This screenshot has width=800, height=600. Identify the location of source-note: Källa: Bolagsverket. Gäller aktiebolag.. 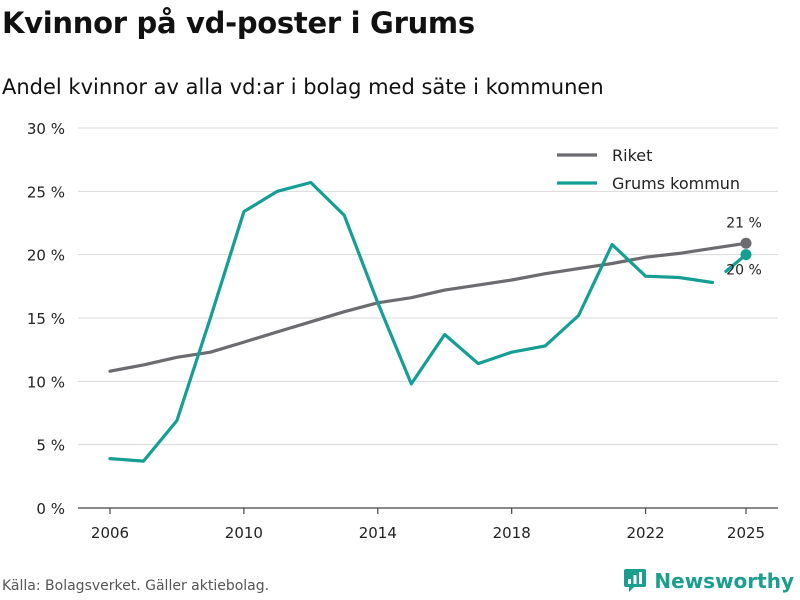
(136, 586).